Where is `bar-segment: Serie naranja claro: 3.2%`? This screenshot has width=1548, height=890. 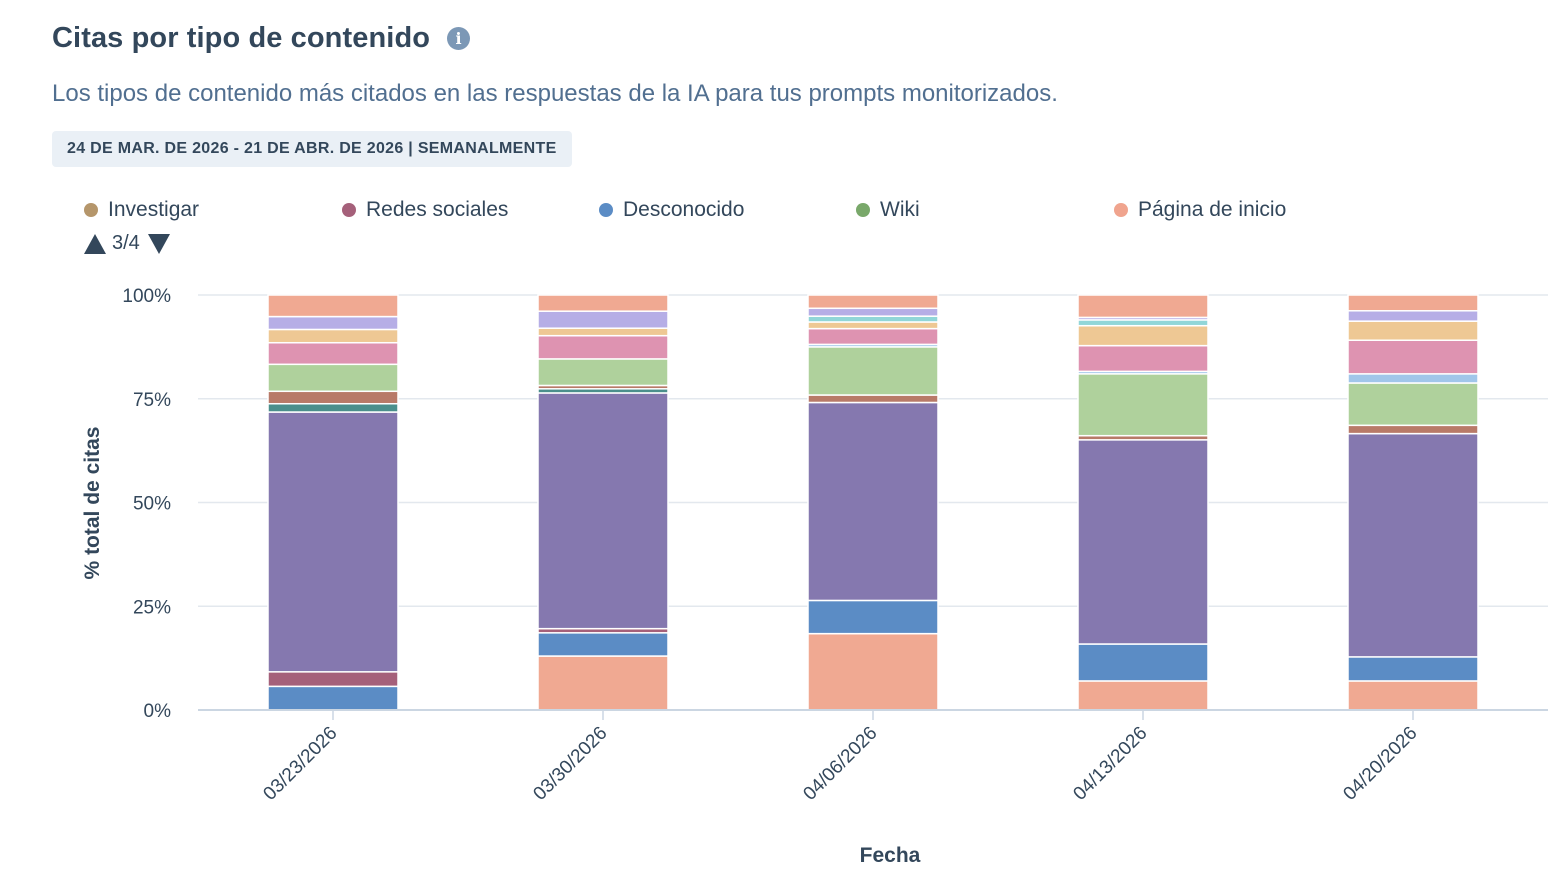 bar-segment: Serie naranja claro: 3.2% is located at coordinates (333, 336).